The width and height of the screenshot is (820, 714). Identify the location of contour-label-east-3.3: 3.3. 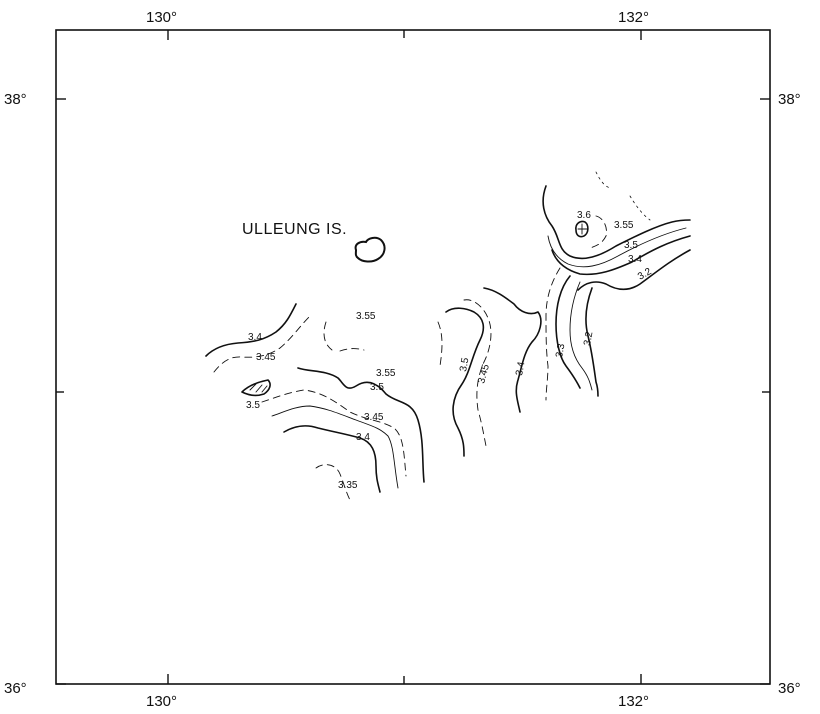
(560, 350).